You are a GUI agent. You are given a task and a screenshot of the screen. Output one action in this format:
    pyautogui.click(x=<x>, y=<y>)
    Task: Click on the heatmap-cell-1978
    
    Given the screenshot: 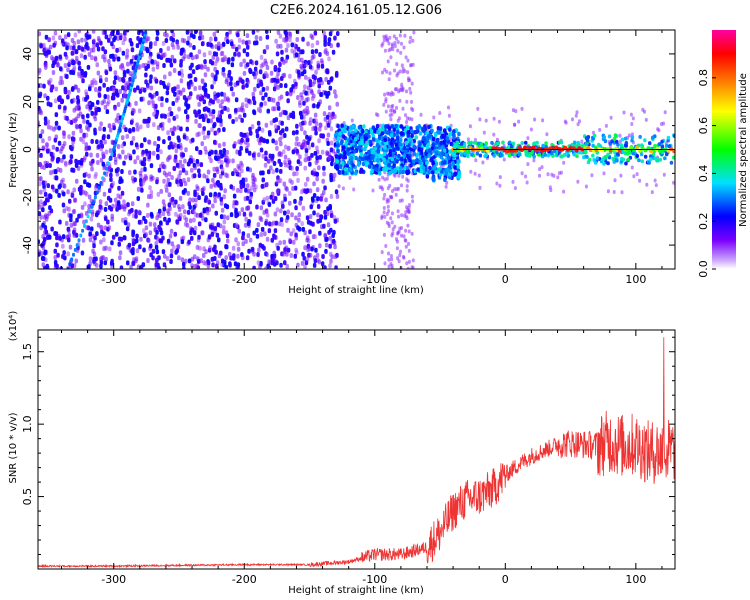 What is the action you would take?
    pyautogui.click(x=56, y=58)
    